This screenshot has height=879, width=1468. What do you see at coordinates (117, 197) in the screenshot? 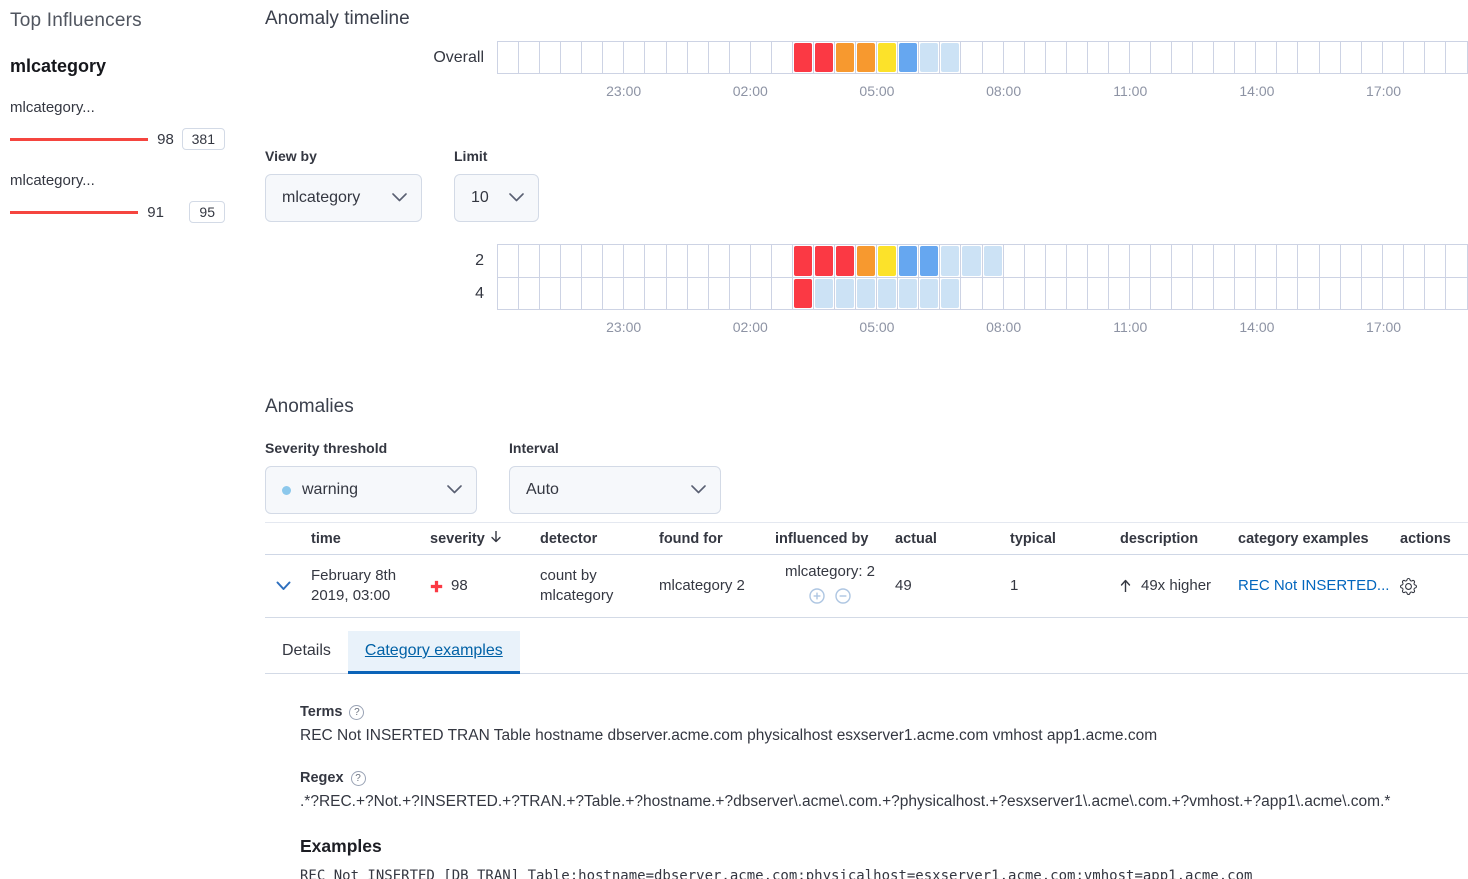
I see `influencer-item: mlcategory... 91 95` at bounding box center [117, 197].